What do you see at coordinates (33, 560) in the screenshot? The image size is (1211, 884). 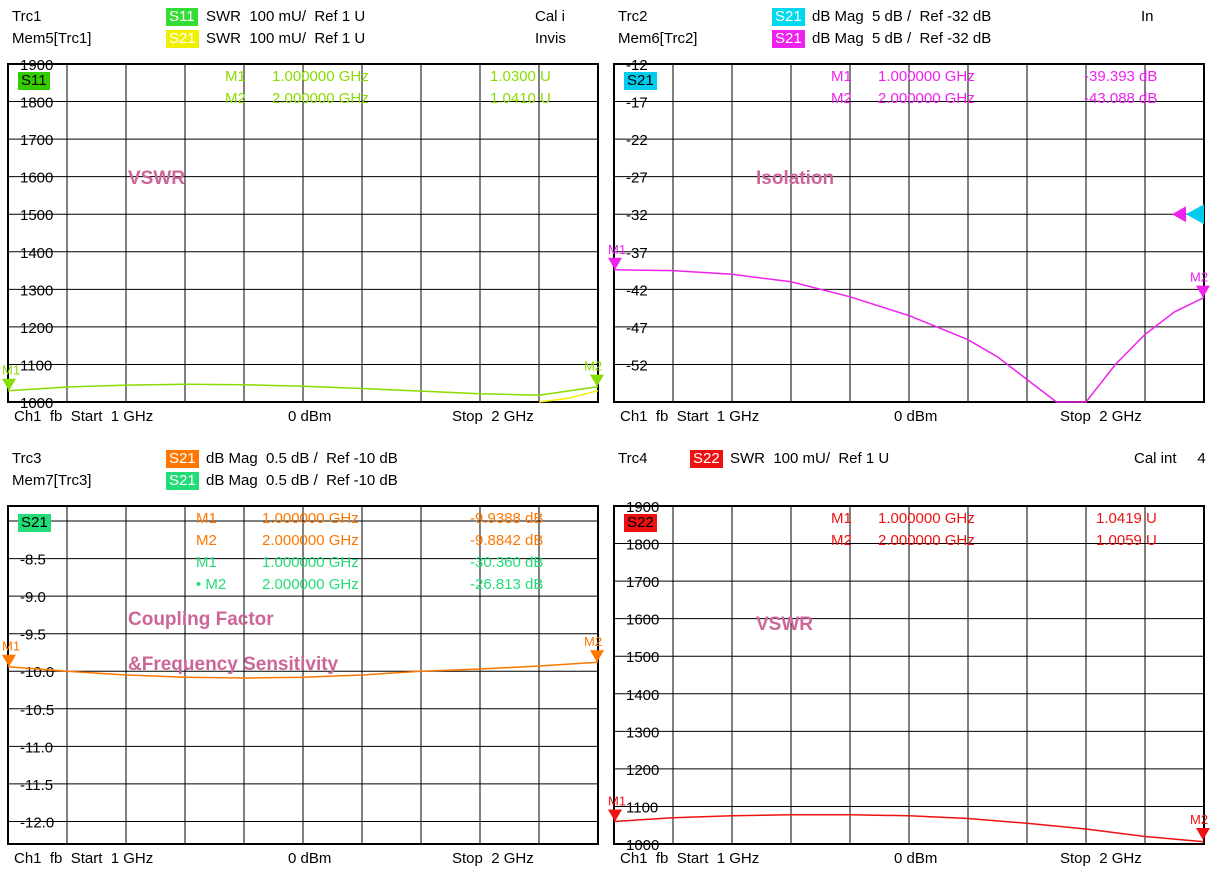 I see `y-tick-label: -8.5` at bounding box center [33, 560].